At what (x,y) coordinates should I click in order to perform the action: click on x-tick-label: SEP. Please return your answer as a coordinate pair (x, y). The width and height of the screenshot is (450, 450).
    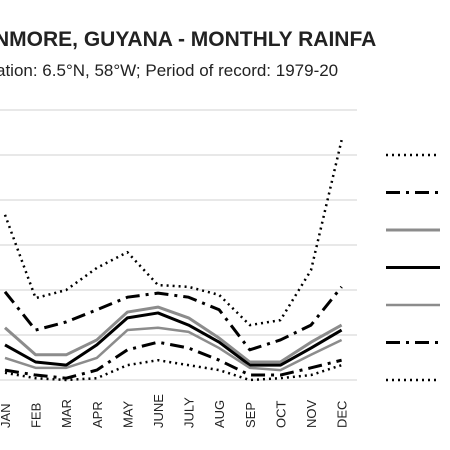
    Looking at the image, I should click on (250, 415).